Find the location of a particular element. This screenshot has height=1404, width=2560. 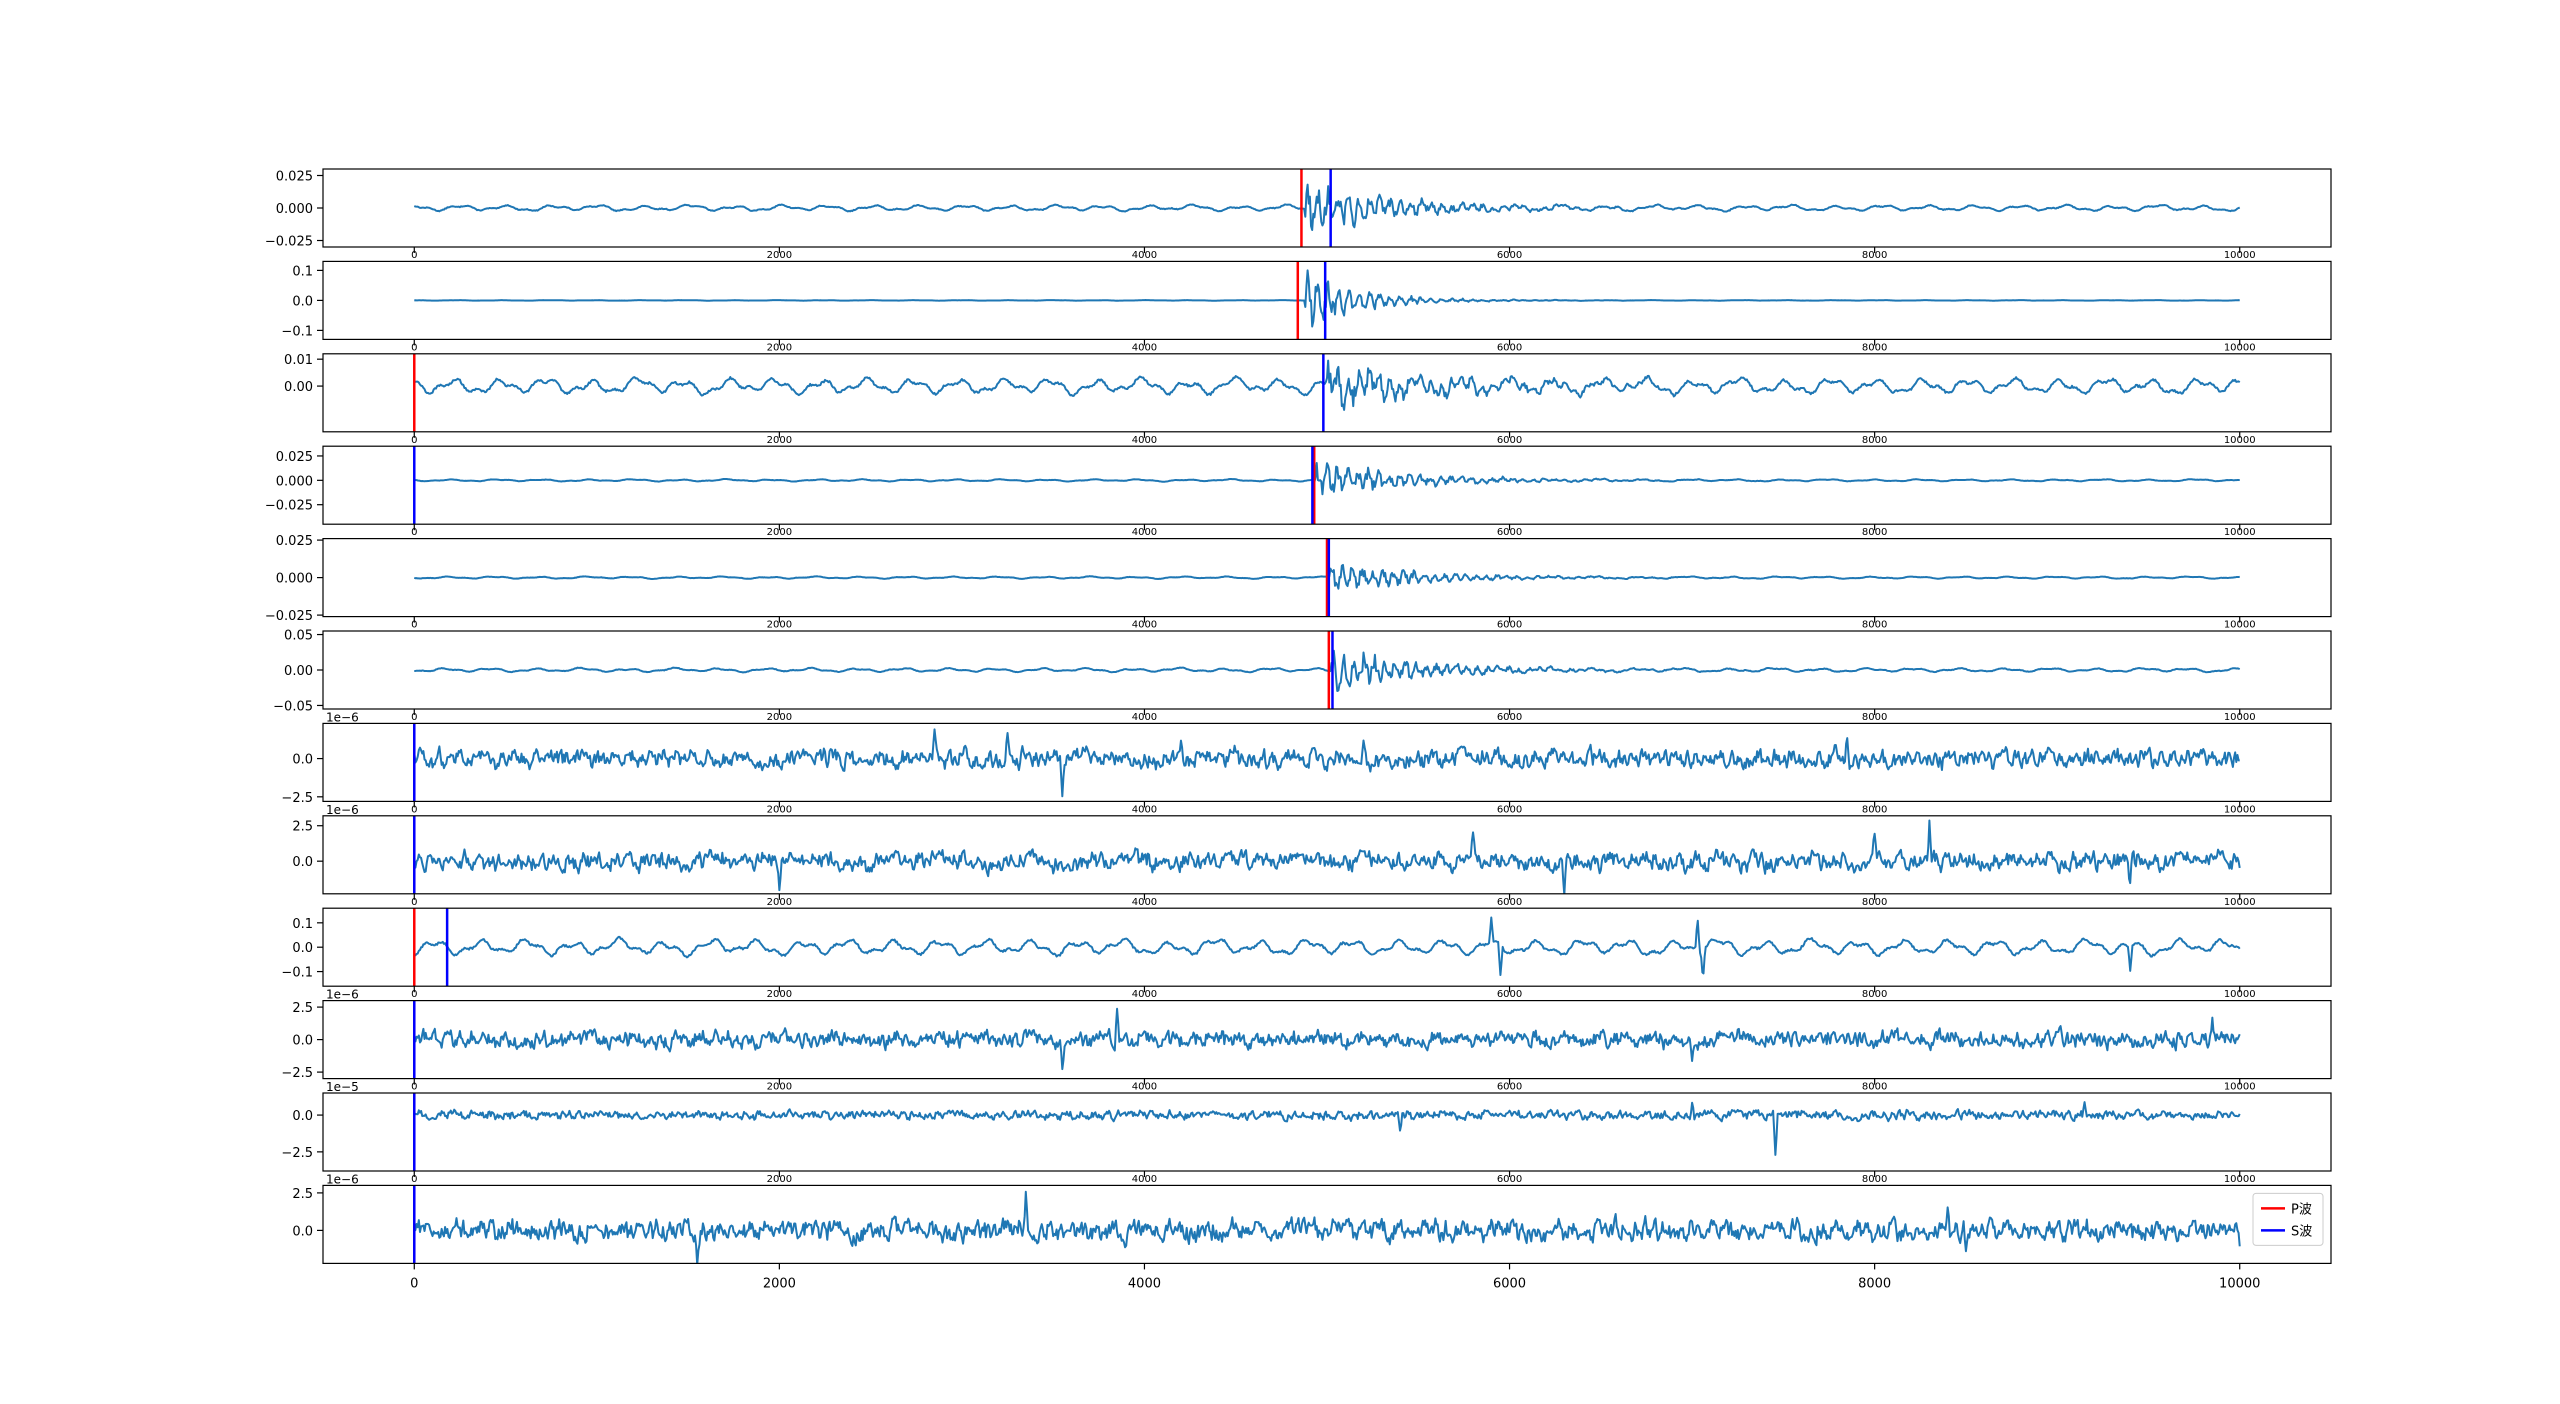

subplot-4: 0.025 0.000 −0.025 0 2000 4000 6000 8000 10000 is located at coordinates (1298, 491).